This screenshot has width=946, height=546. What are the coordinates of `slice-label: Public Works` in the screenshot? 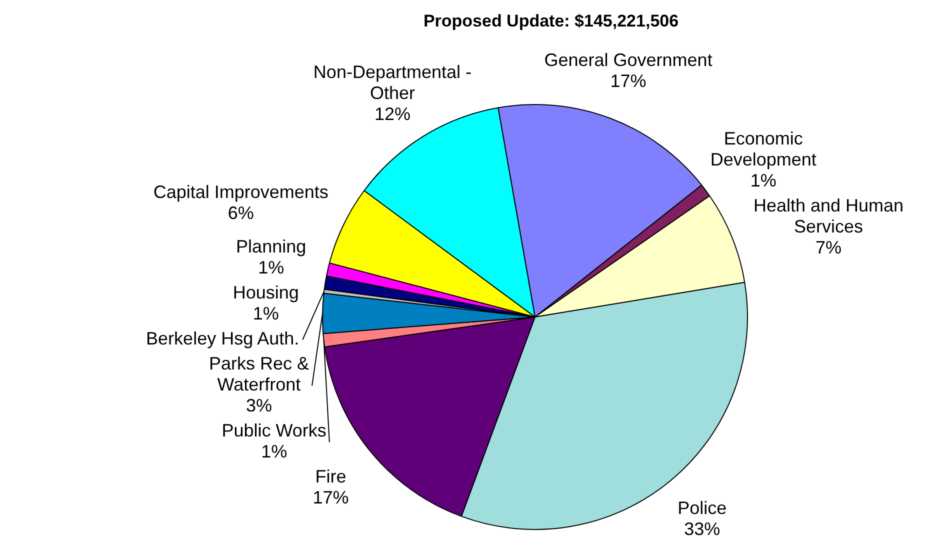 It's located at (274, 430).